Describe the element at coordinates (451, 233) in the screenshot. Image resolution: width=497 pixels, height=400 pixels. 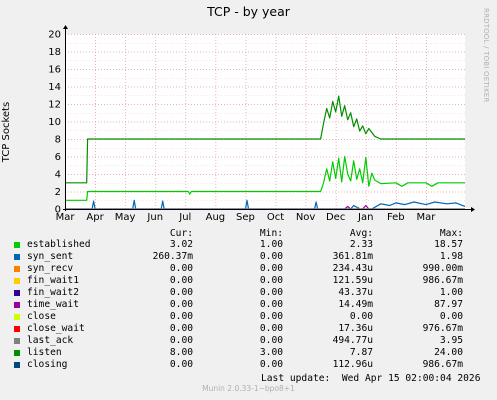
I see `legend-header-max: Max:` at that location.